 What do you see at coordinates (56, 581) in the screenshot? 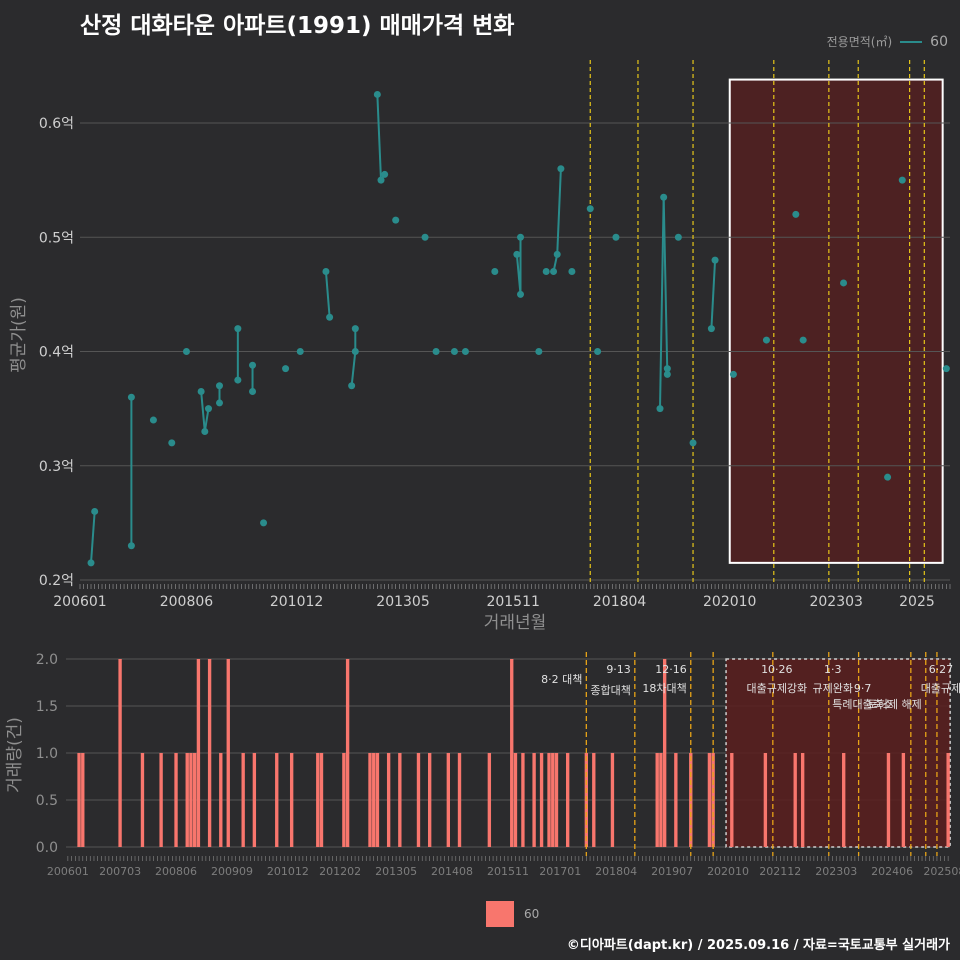
I see `line-y-tick-label: 0.2억` at bounding box center [56, 581].